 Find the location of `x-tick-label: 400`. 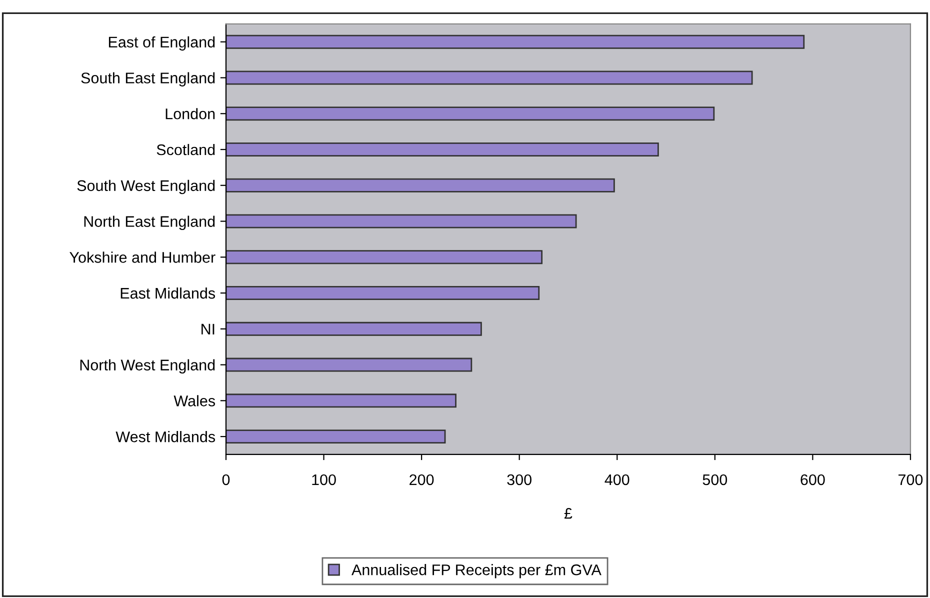

x-tick-label: 400 is located at coordinates (617, 480).